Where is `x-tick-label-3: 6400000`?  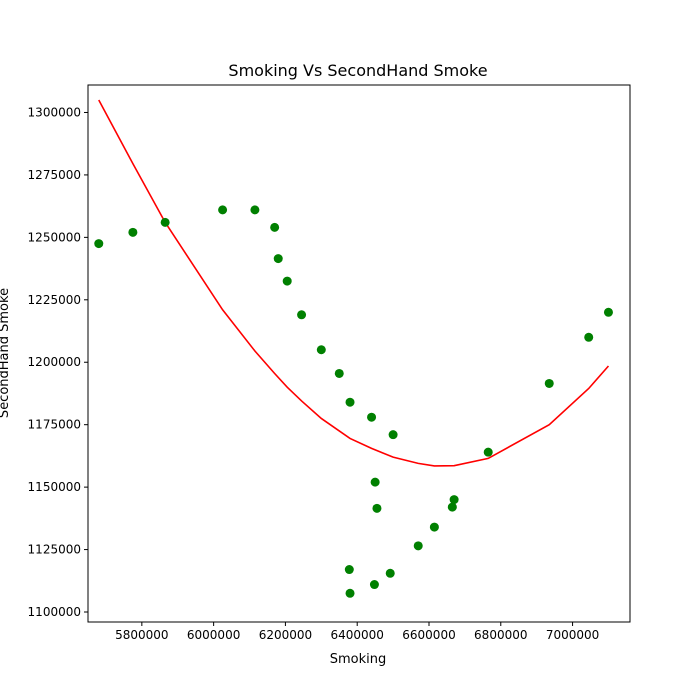 x-tick-label-3: 6400000 is located at coordinates (356, 635).